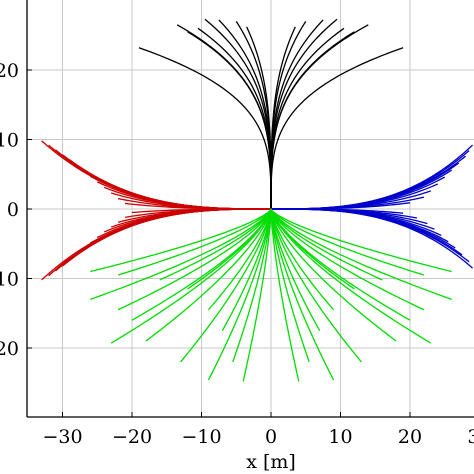  What do you see at coordinates (271, 462) in the screenshot?
I see `x-axis-title: x [m]` at bounding box center [271, 462].